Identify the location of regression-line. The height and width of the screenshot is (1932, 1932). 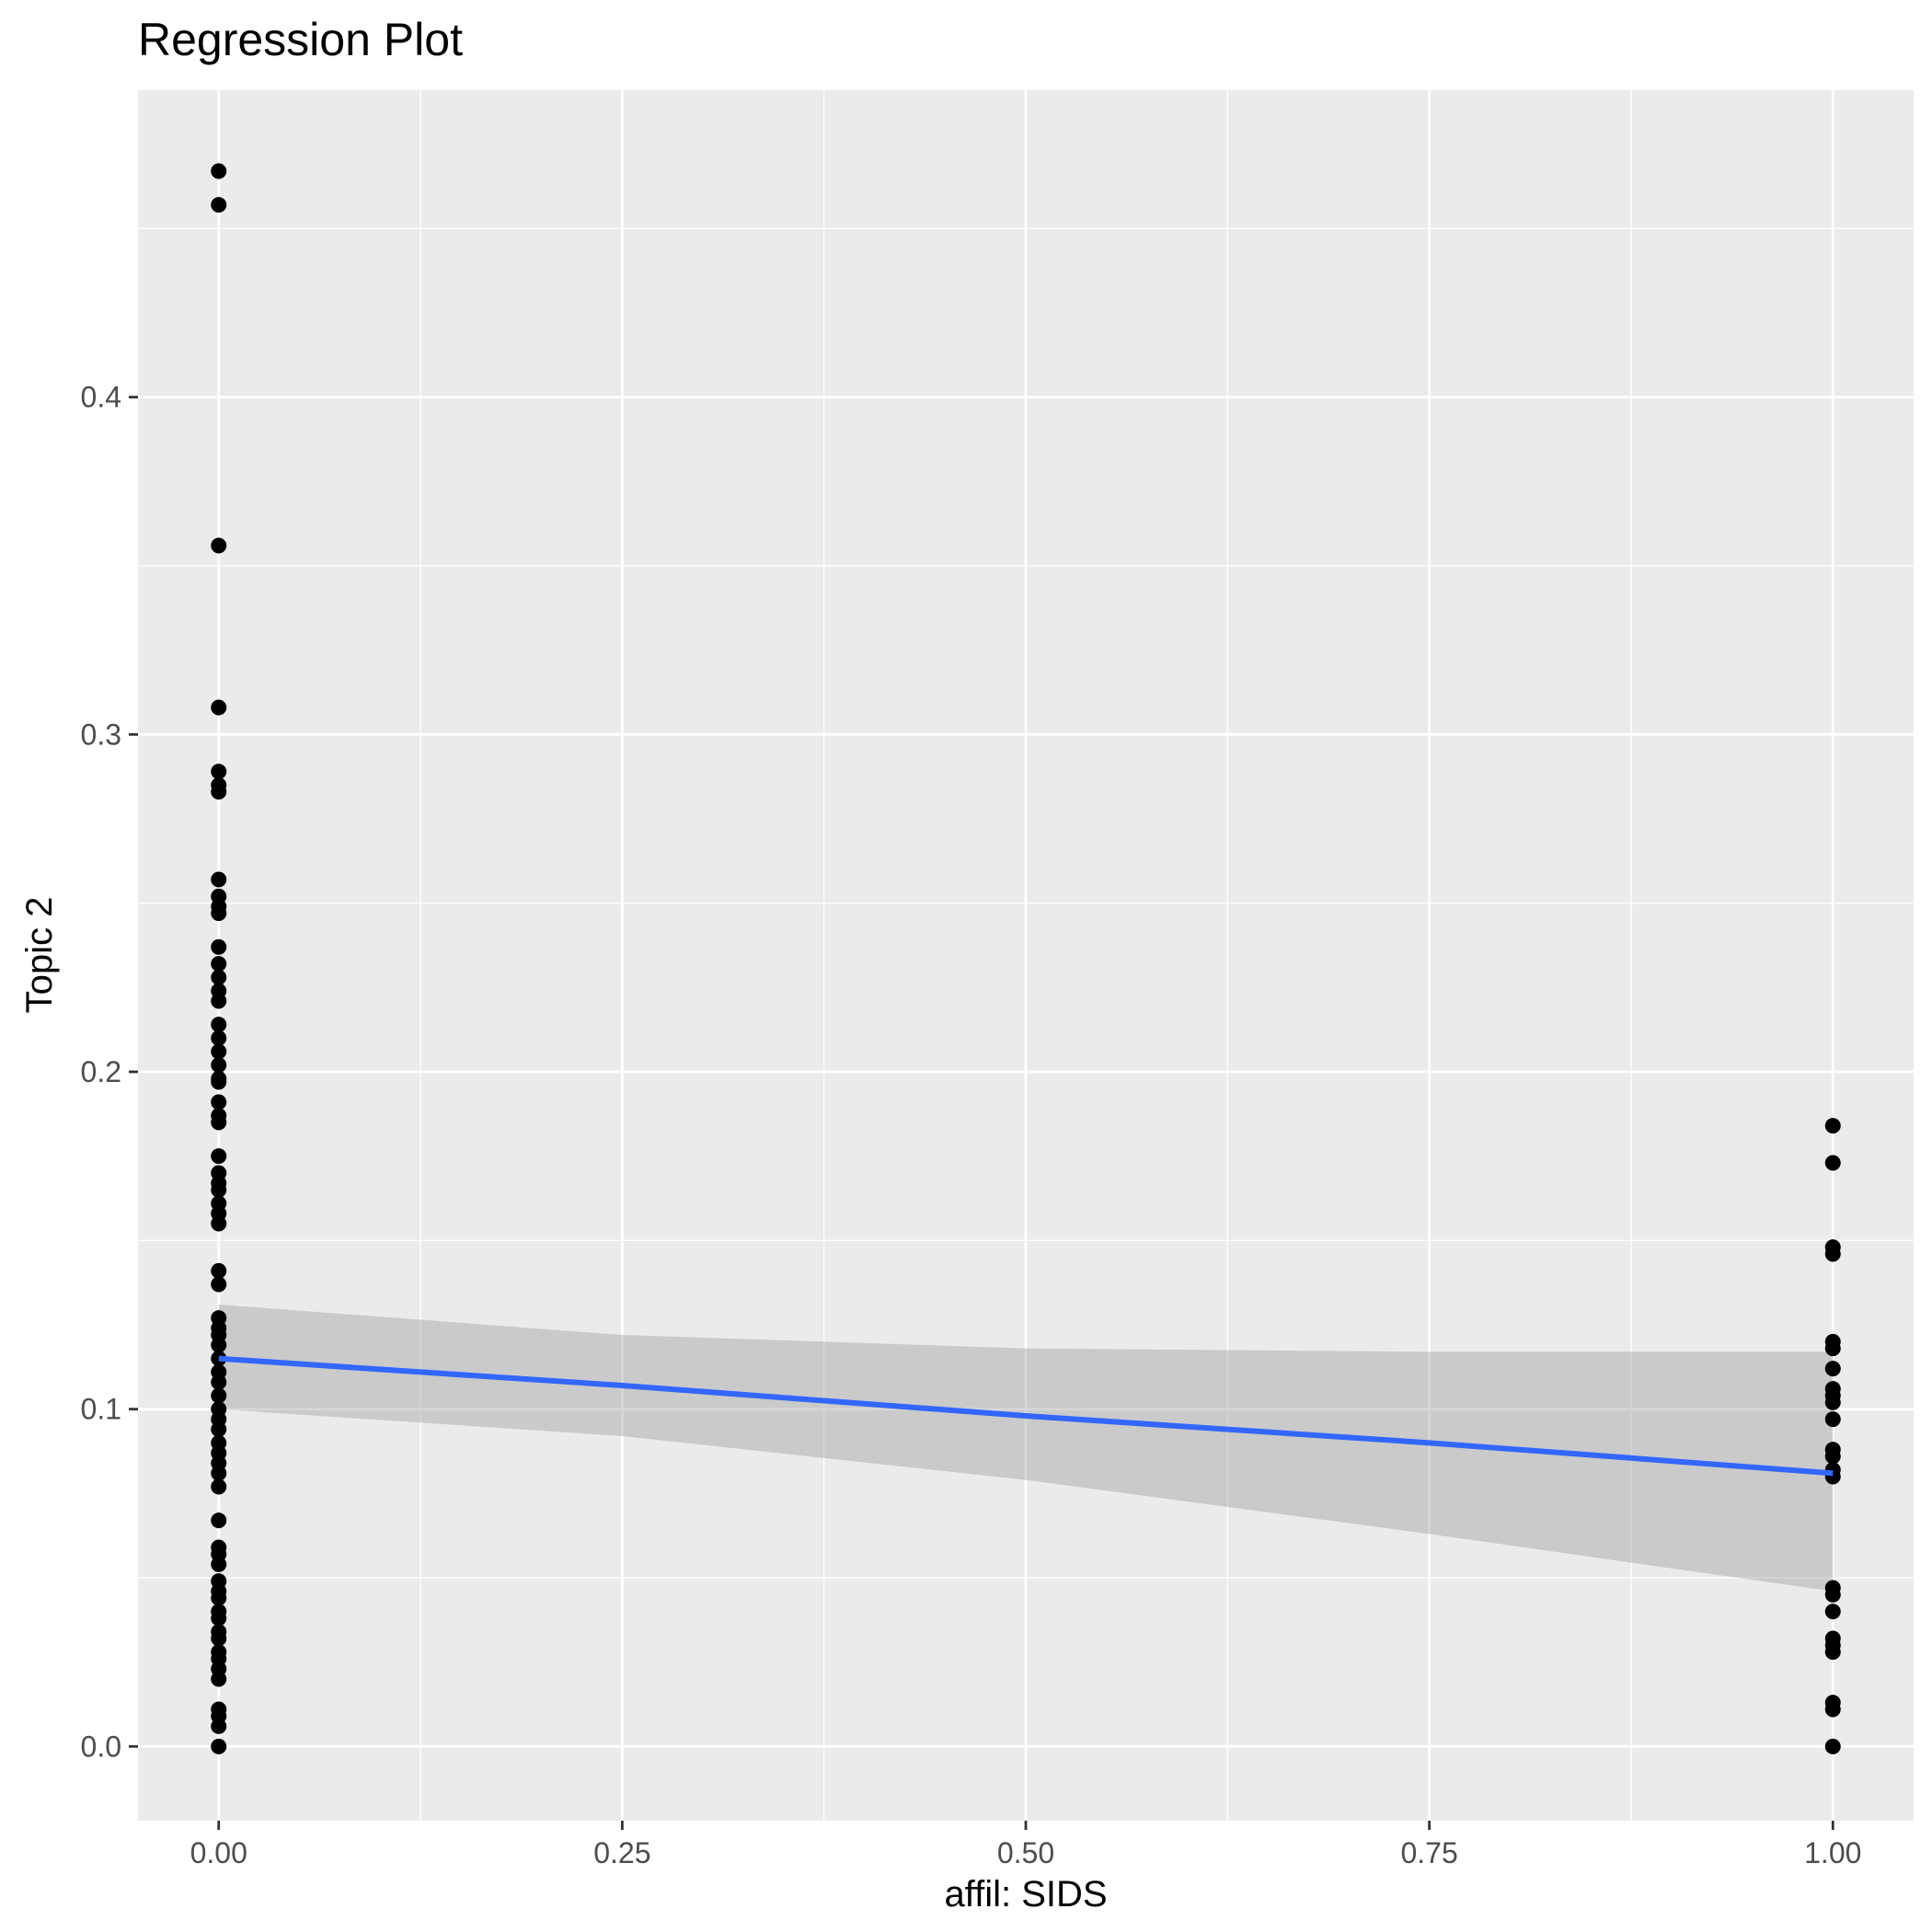
(1026, 1416).